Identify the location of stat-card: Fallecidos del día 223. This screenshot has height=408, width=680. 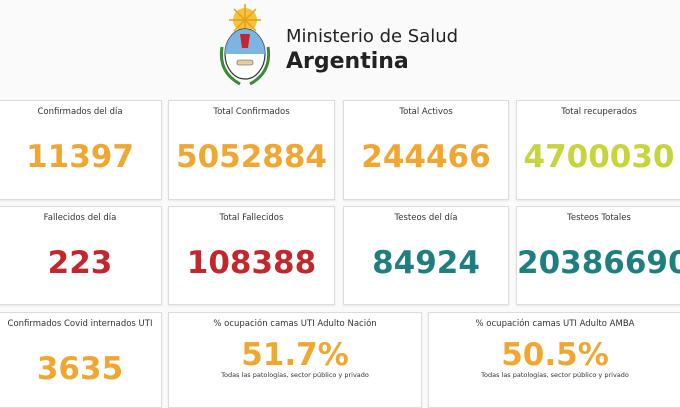
(81, 255).